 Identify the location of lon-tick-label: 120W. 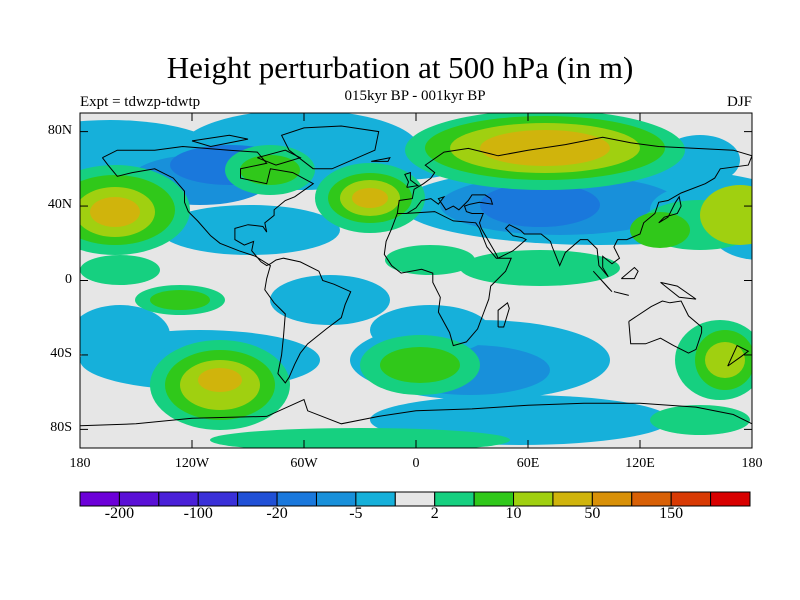
(192, 463).